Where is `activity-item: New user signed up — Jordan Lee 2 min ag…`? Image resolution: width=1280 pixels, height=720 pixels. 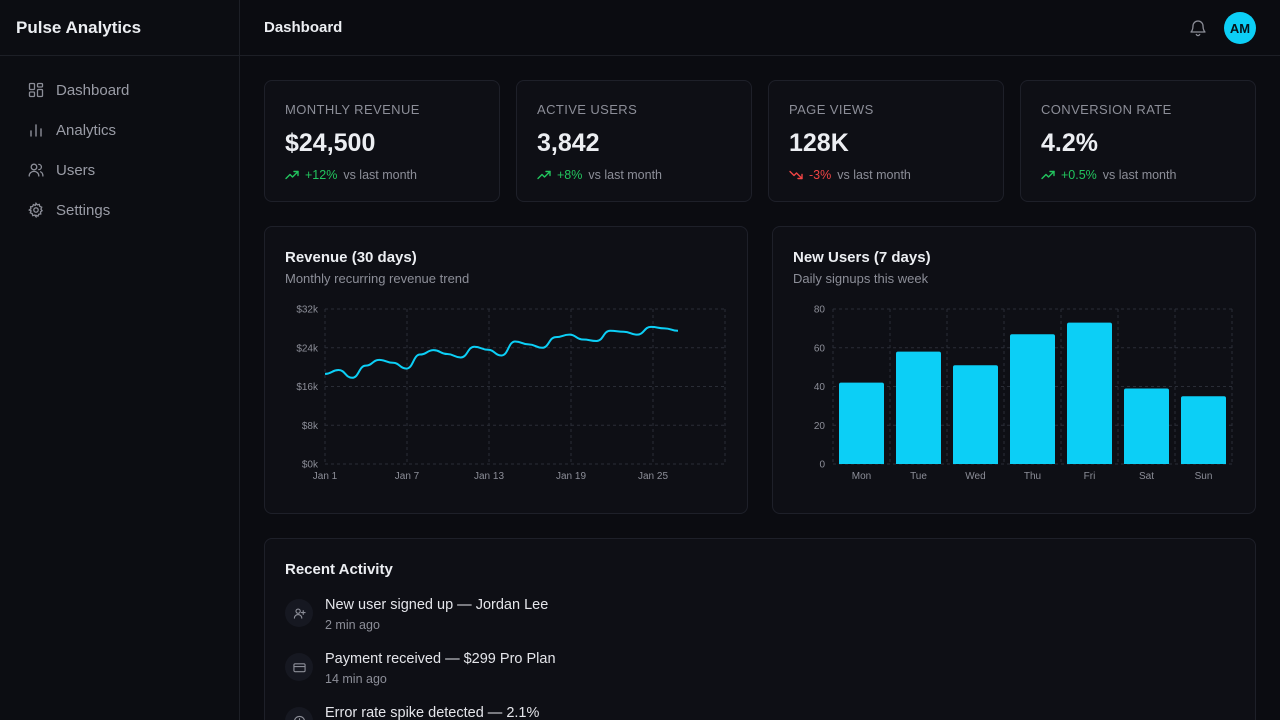 activity-item: New user signed up — Jordan Lee 2 min ag… is located at coordinates (416, 614).